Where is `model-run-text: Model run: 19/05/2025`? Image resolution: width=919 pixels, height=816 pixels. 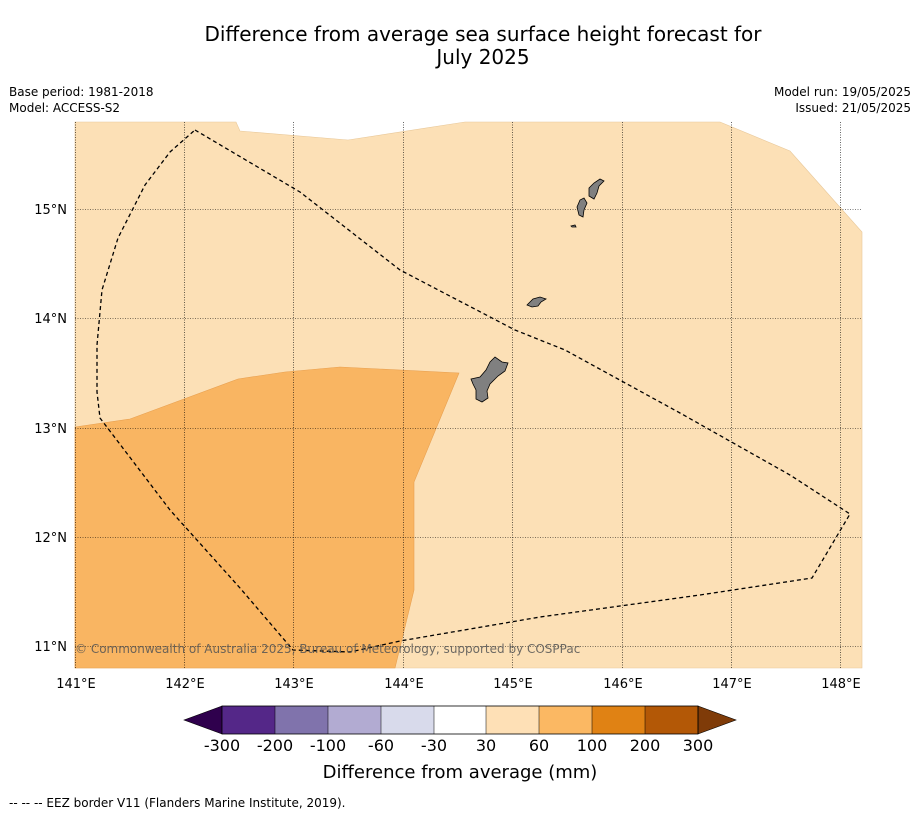
model-run-text: Model run: 19/05/2025 is located at coordinates (842, 92).